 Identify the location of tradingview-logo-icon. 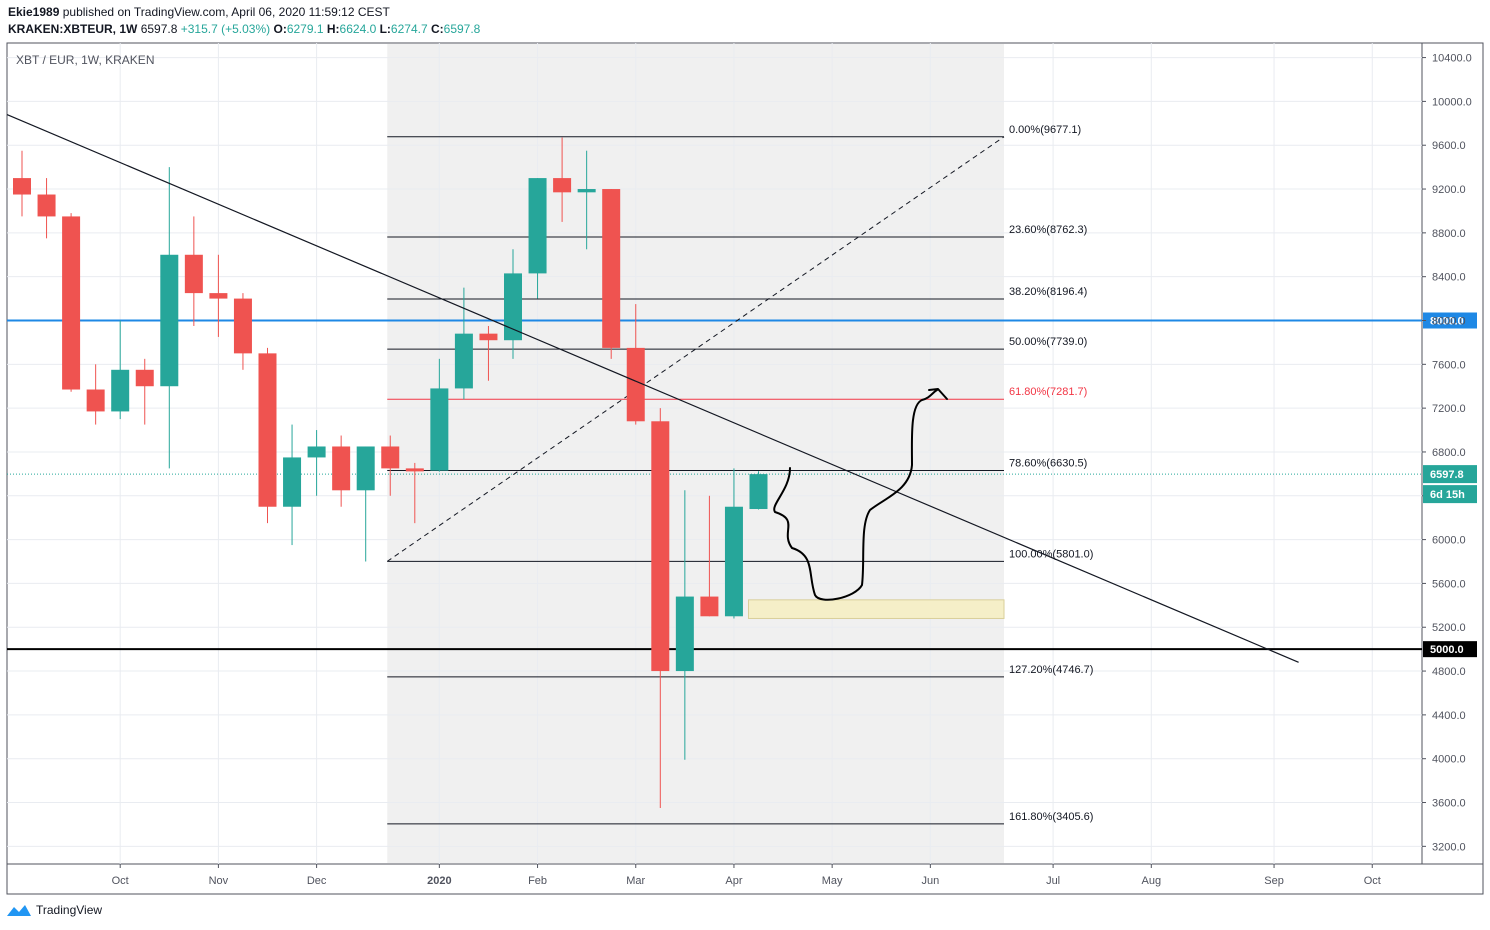
(19, 910).